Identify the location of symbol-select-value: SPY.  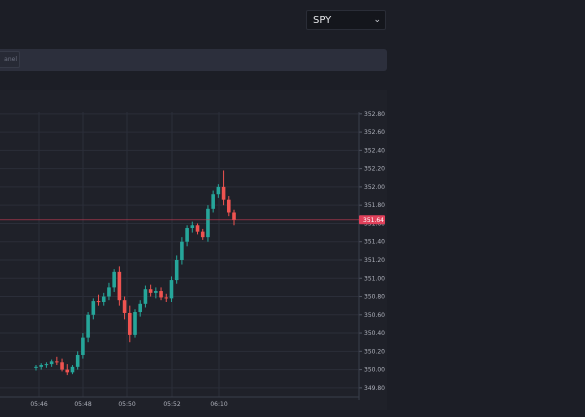
(322, 20).